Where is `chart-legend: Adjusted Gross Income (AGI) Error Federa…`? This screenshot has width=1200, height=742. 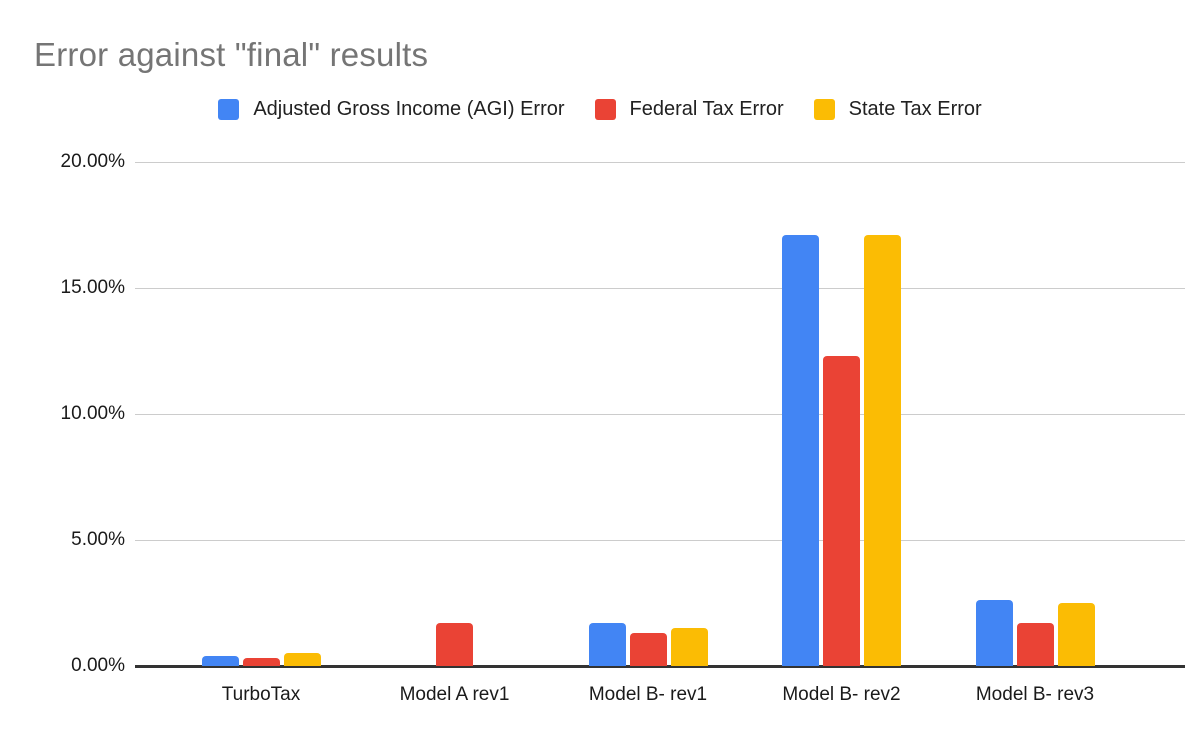
chart-legend: Adjusted Gross Income (AGI) Error Federa… is located at coordinates (600, 109).